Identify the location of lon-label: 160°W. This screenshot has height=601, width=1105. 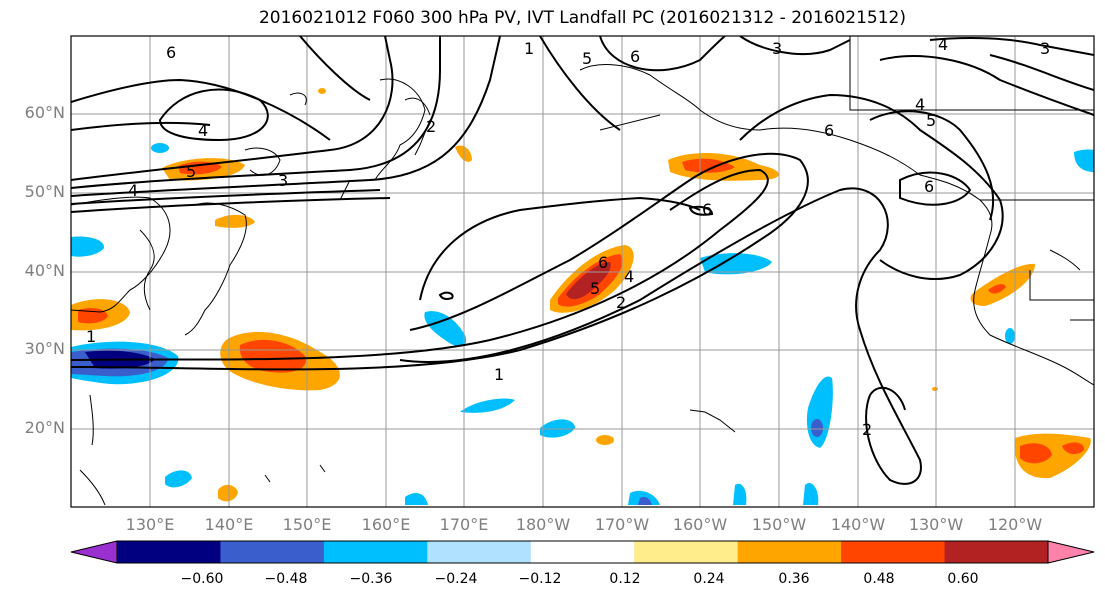
(700, 524).